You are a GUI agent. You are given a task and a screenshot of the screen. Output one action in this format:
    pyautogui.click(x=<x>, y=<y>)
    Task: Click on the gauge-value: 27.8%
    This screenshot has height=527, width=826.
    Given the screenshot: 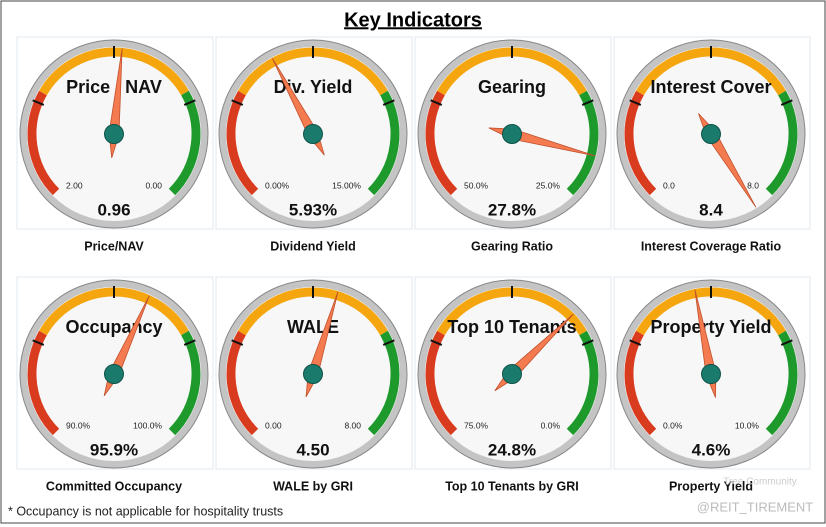 What is the action you would take?
    pyautogui.click(x=512, y=209)
    